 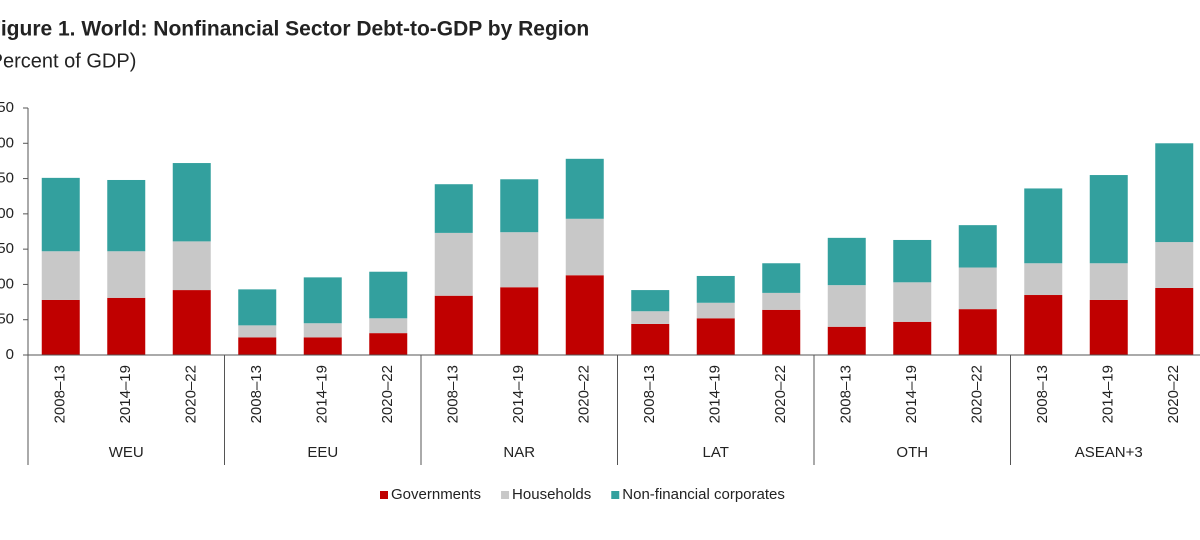 What do you see at coordinates (7, 142) in the screenshot?
I see `y-tick-label: 300` at bounding box center [7, 142].